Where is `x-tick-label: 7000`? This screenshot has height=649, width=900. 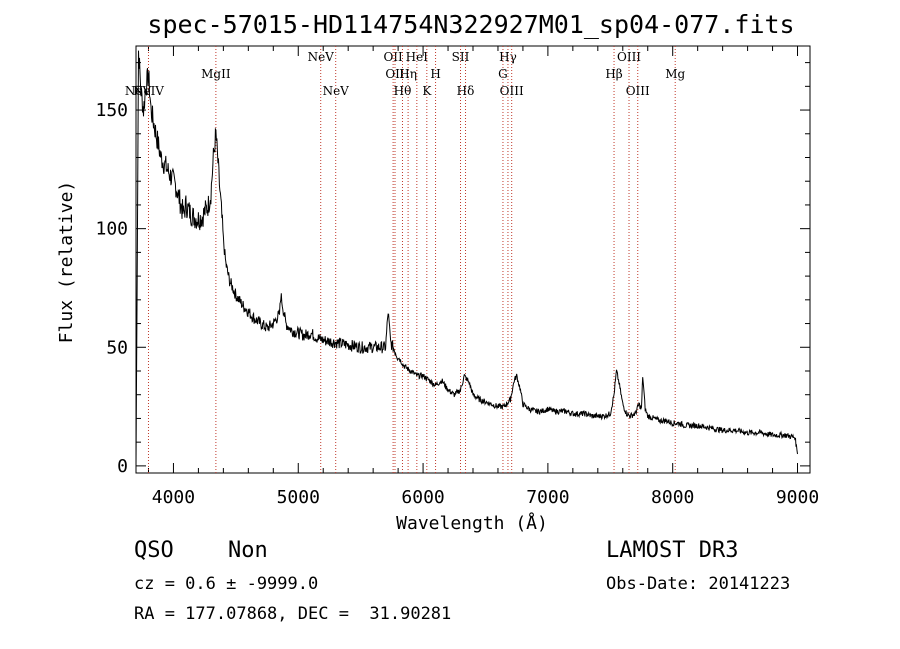 x-tick-label: 7000 is located at coordinates (547, 497).